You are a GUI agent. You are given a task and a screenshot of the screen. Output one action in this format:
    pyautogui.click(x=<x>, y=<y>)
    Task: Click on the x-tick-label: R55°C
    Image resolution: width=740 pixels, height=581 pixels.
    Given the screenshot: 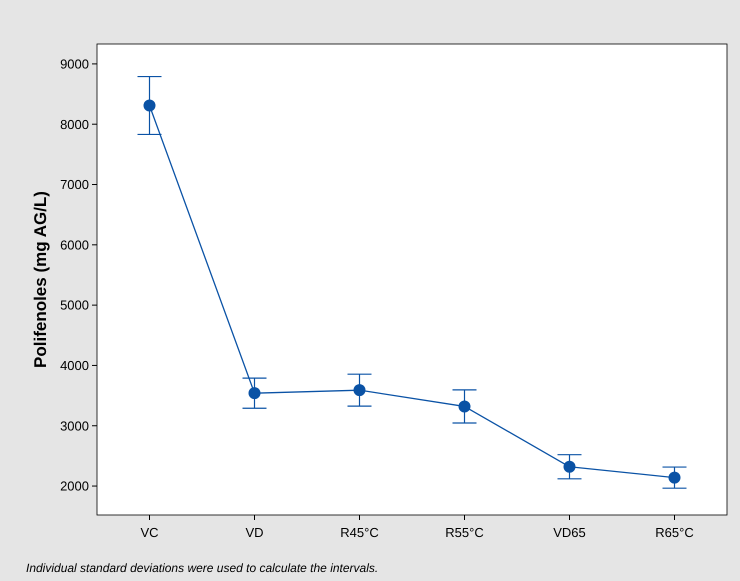 What is the action you would take?
    pyautogui.click(x=464, y=532)
    